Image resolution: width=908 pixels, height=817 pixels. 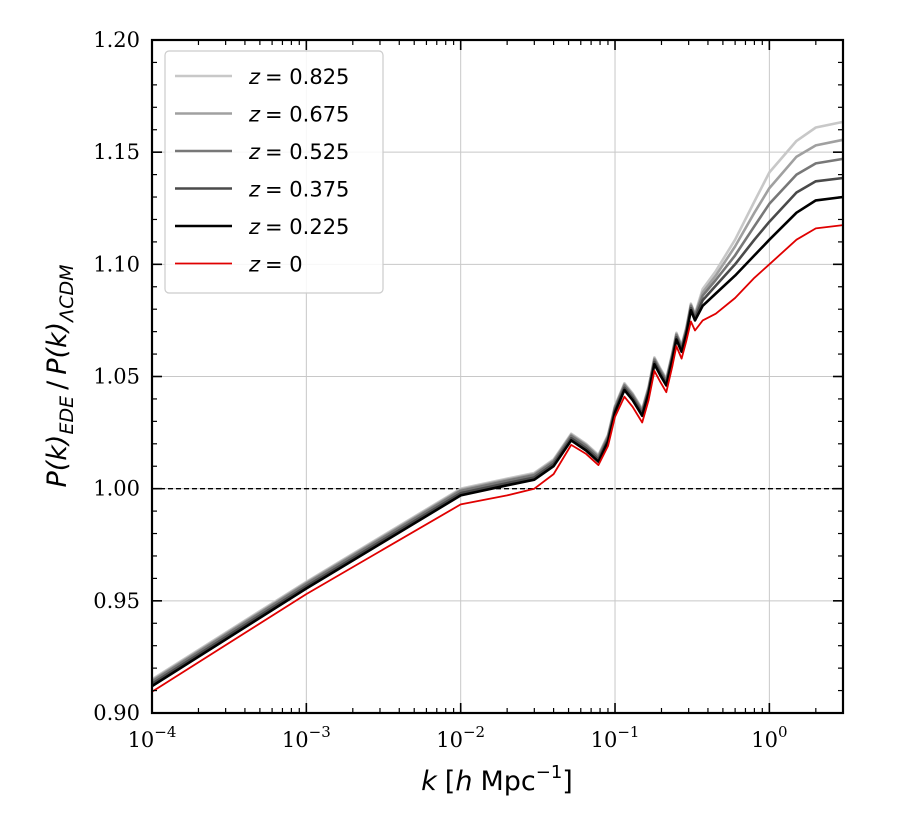 I want to click on legend-label: z = 0.675, so click(x=298, y=115).